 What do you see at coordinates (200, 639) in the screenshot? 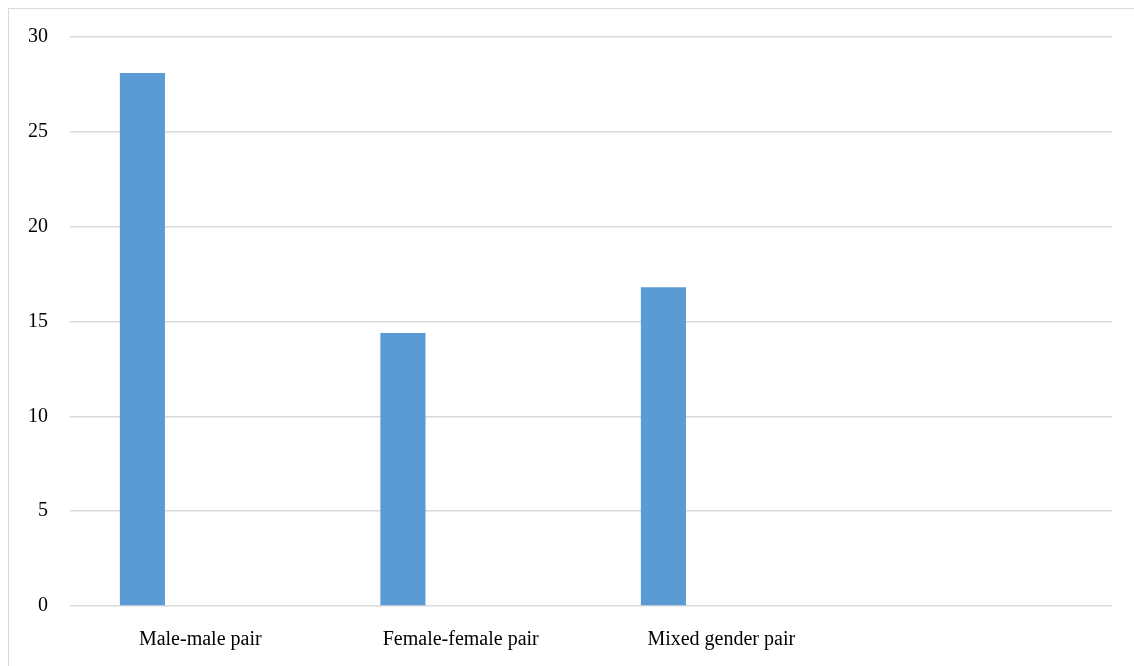
I see `x-tick-label: Male-male pair` at bounding box center [200, 639].